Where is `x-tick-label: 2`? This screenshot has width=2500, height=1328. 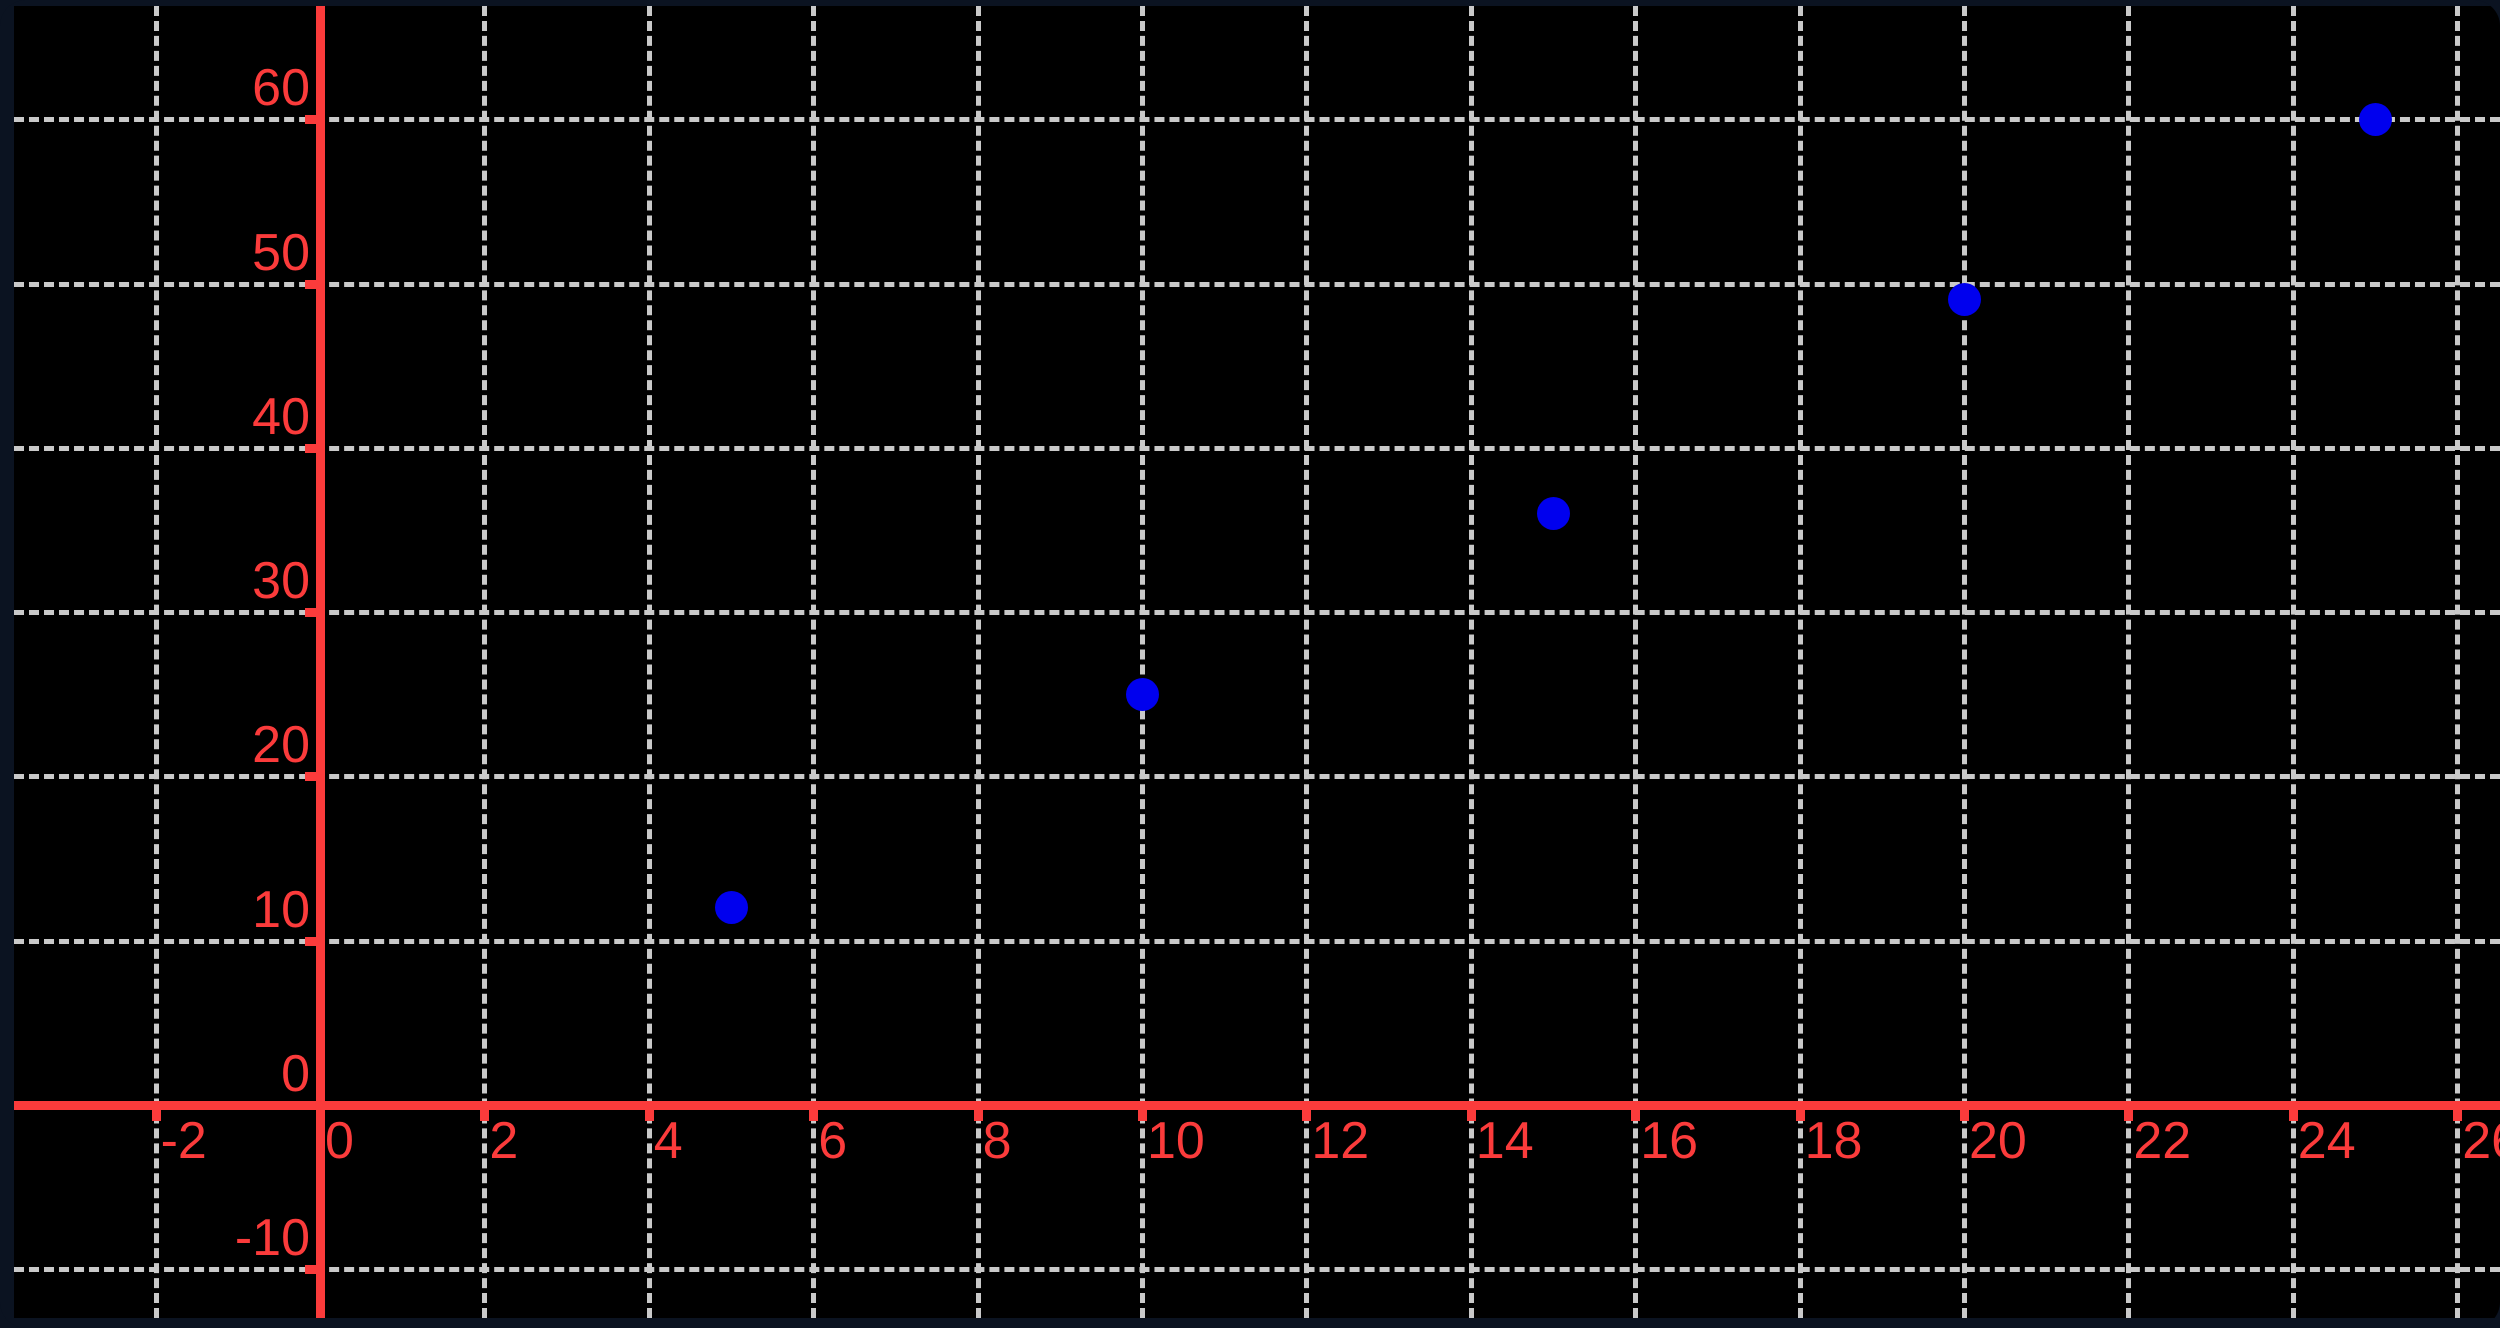
x-tick-label: 2 is located at coordinates (504, 1141).